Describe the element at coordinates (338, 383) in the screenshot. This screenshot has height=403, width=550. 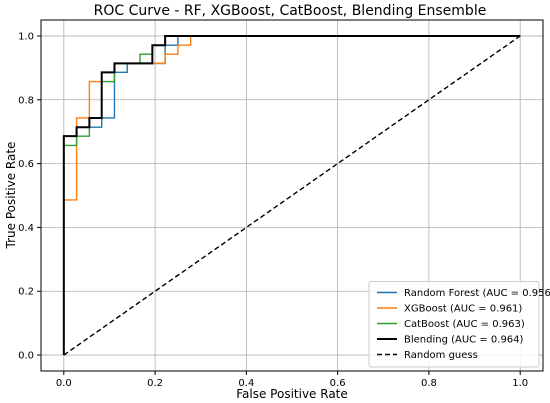
I see `x-tick-label: 0.6` at that location.